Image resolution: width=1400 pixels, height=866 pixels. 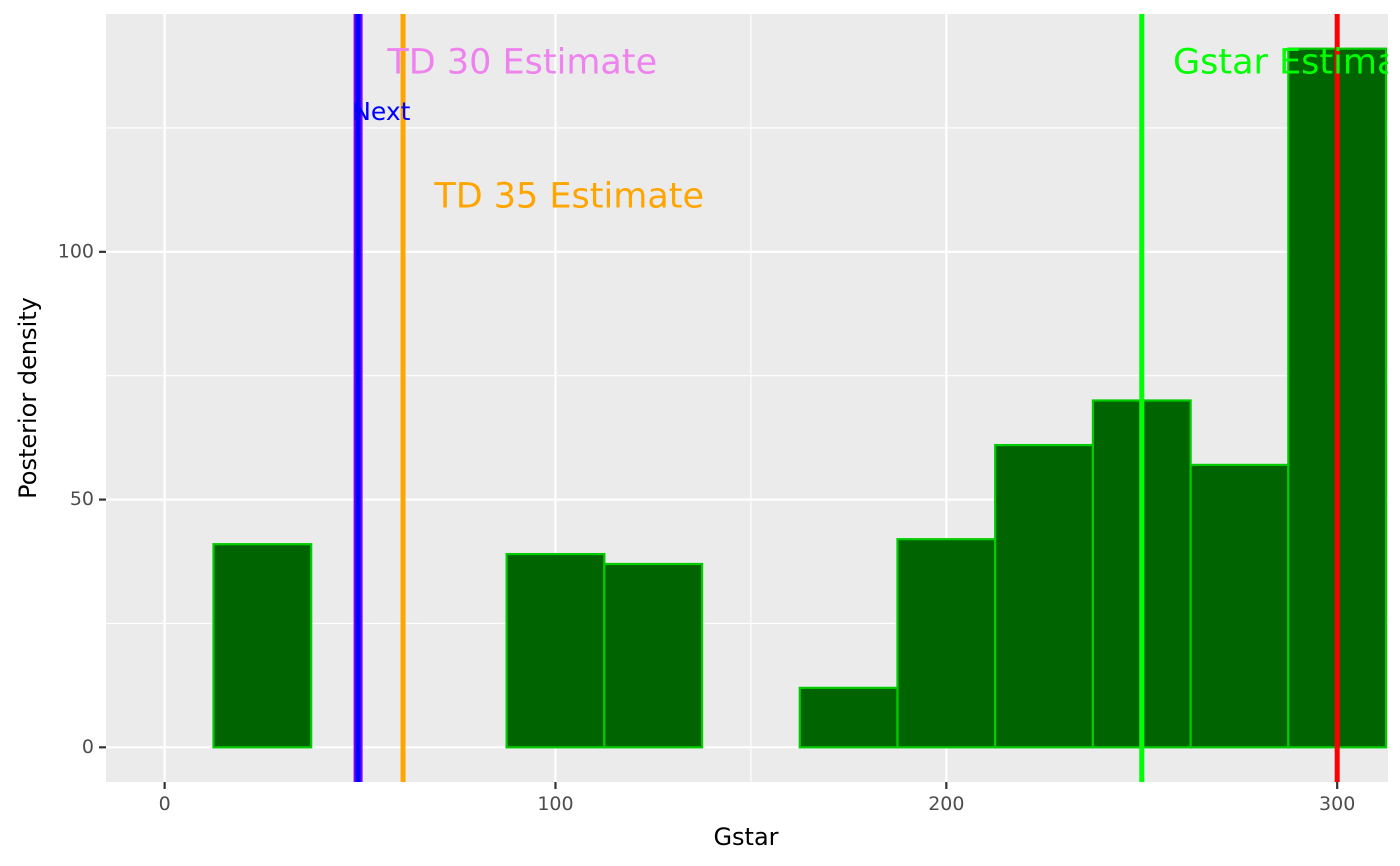 What do you see at coordinates (1337, 804) in the screenshot?
I see `x-tick-label: 300` at bounding box center [1337, 804].